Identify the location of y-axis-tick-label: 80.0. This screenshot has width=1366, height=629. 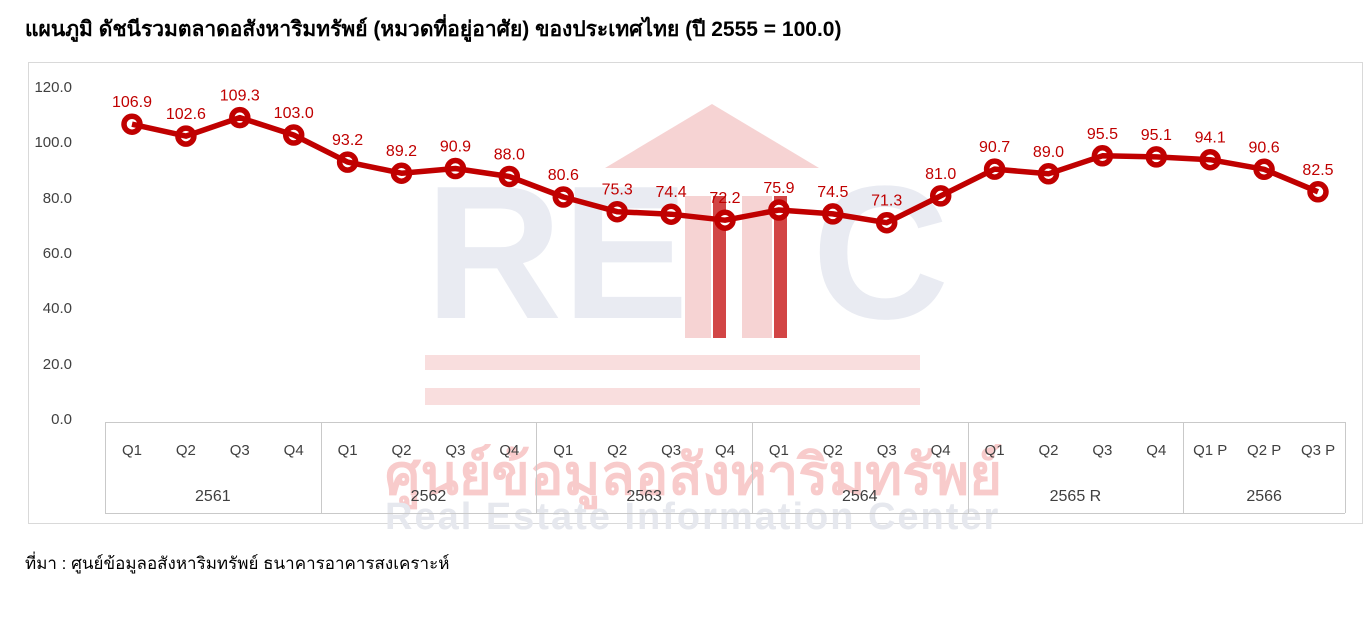
(57, 198).